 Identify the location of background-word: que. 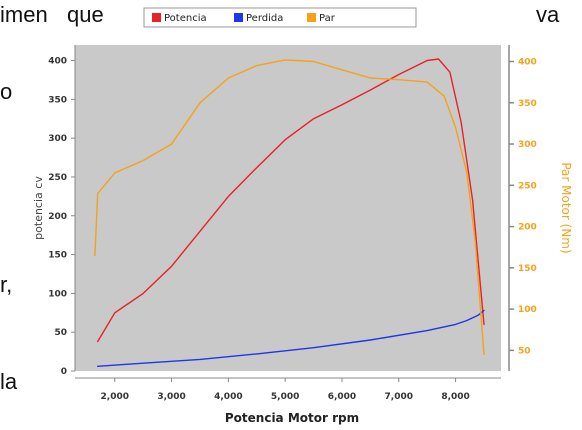
(85, 14).